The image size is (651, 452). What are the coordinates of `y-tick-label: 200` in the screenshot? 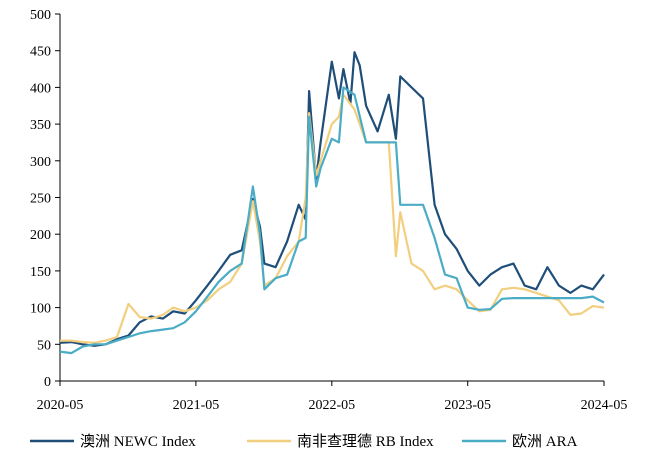 It's located at (40, 235).